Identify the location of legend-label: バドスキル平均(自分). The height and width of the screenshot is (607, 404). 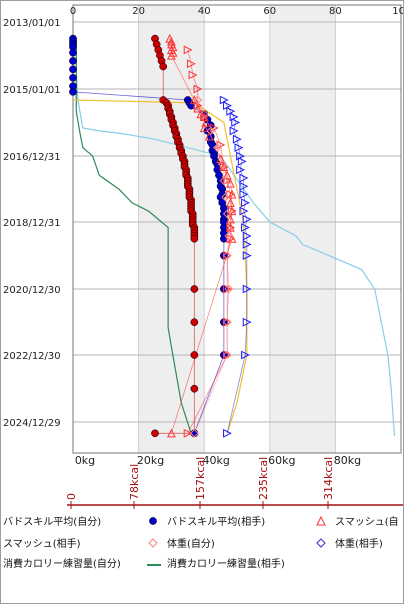
(52, 521).